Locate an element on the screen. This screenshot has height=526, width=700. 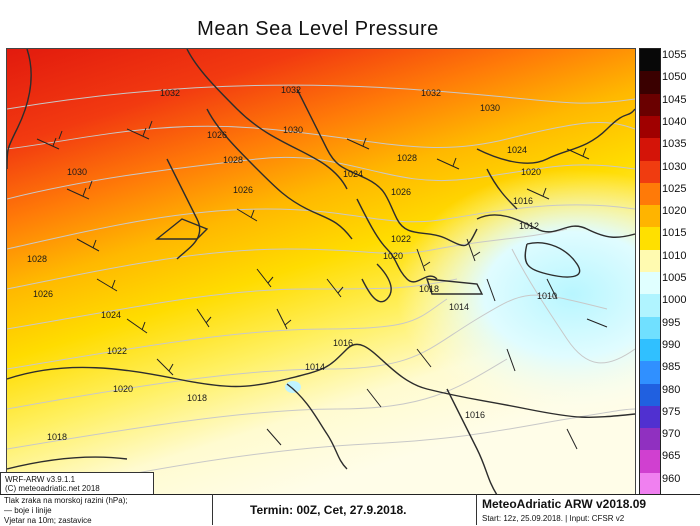
colorbar-tick-label: 1015 is located at coordinates (674, 233).